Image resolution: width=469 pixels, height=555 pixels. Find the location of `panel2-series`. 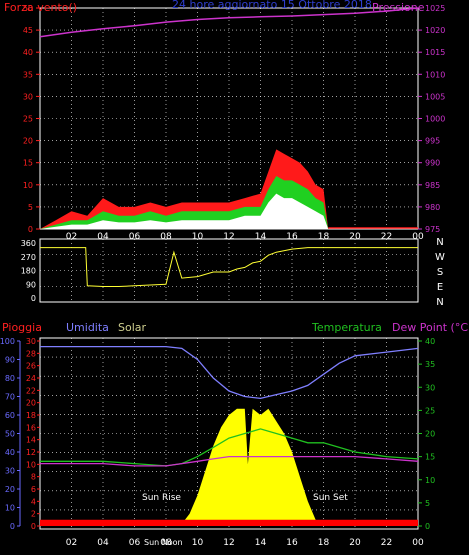

panel2-series is located at coordinates (229, 267).